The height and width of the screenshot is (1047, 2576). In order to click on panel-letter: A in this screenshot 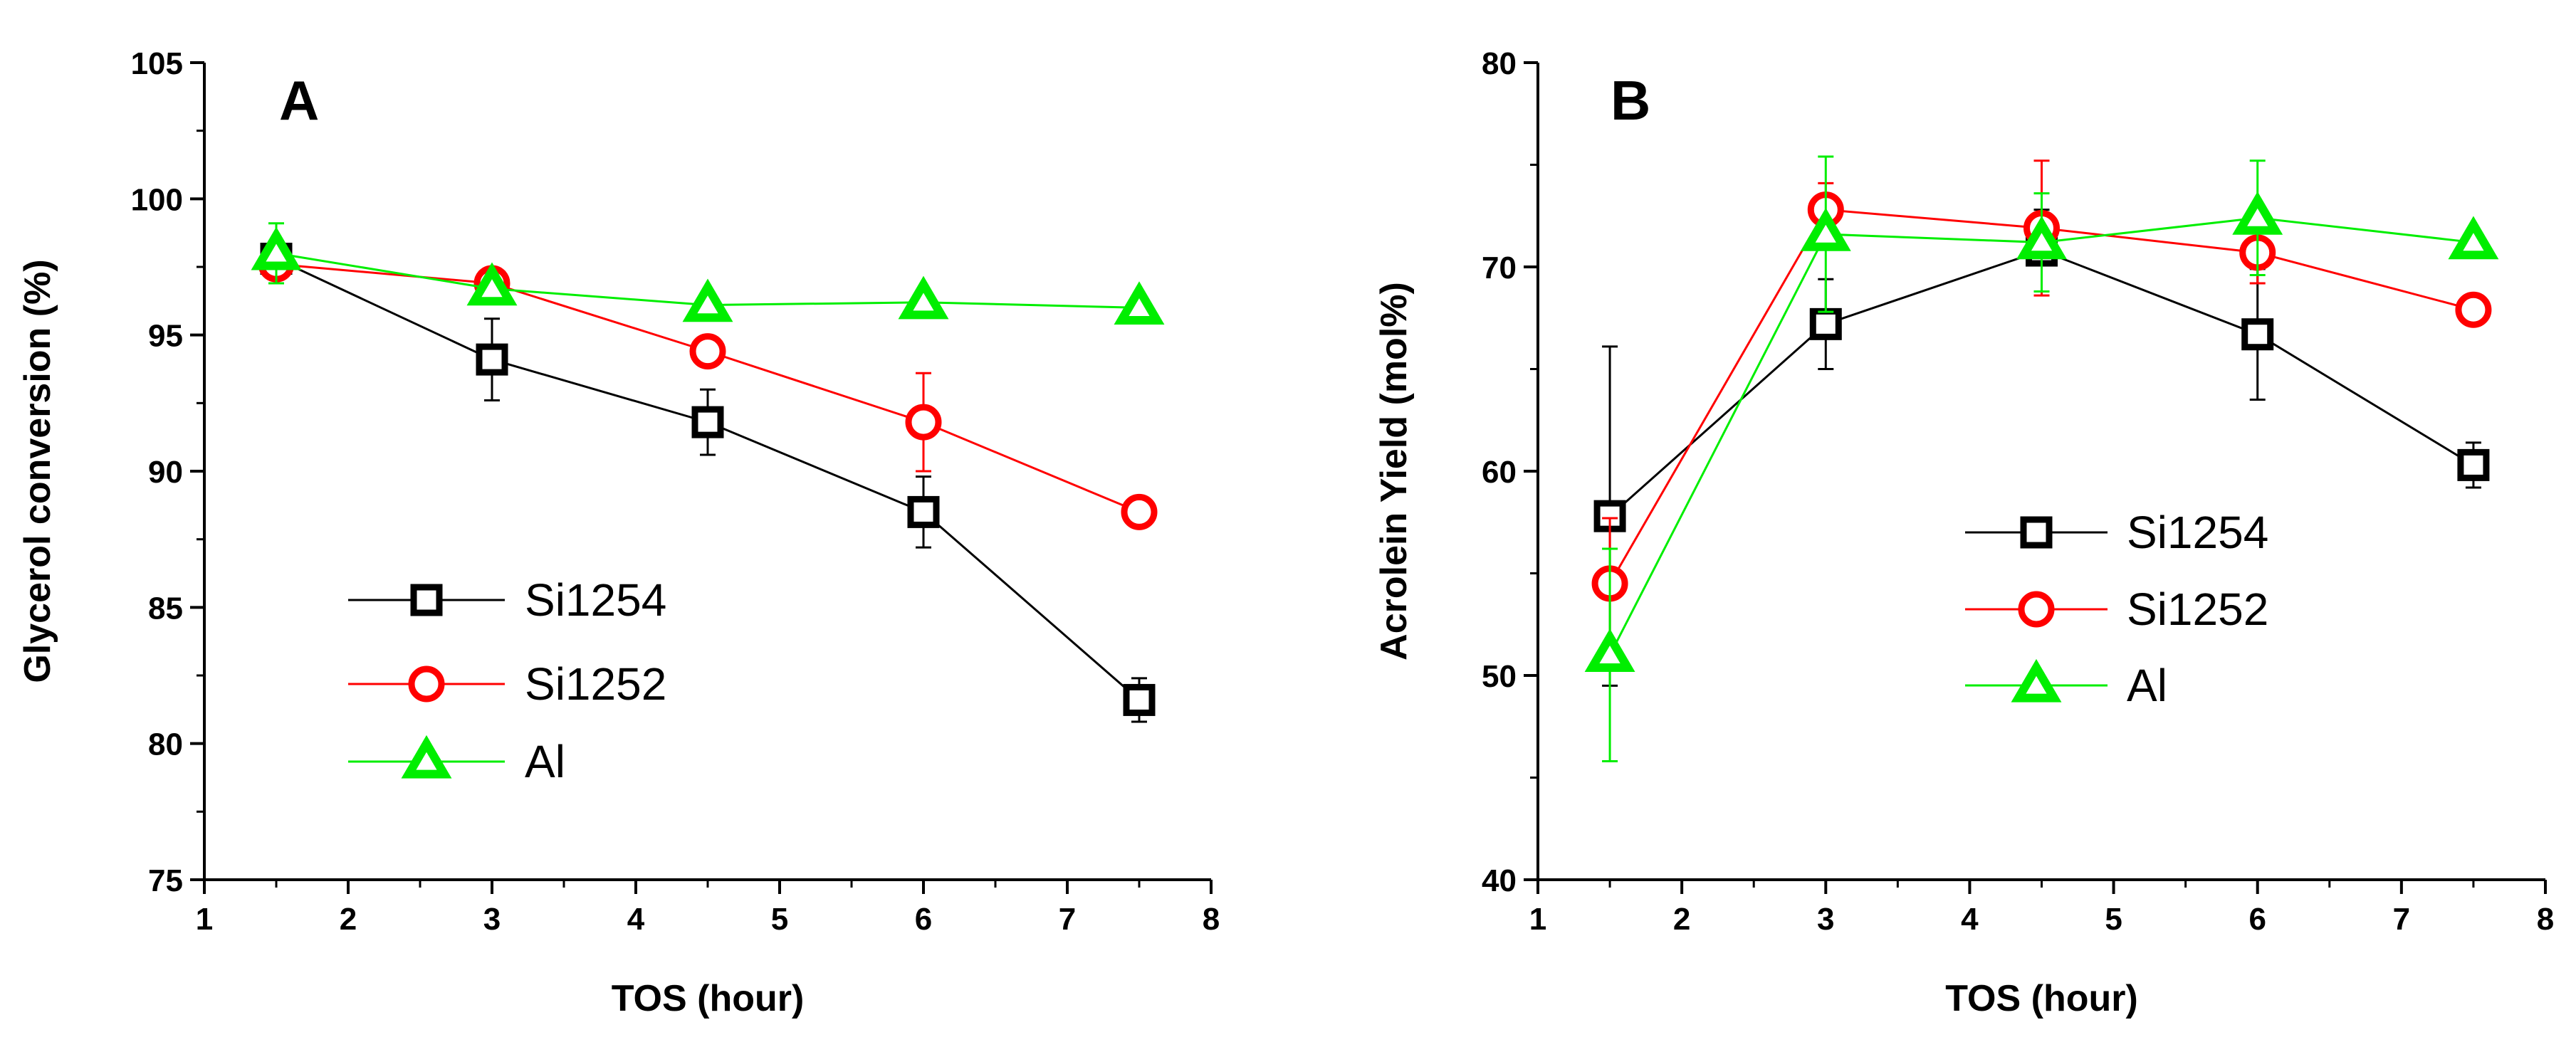, I will do `click(299, 100)`.